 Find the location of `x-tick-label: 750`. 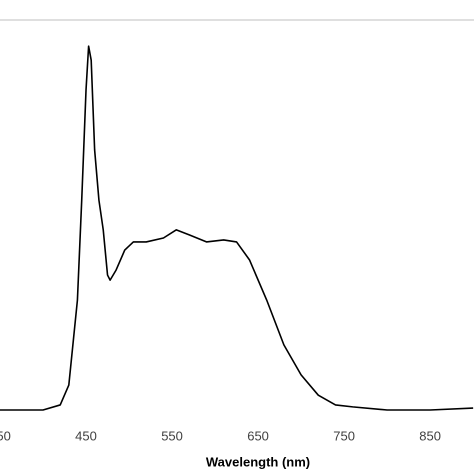

x-tick-label: 750 is located at coordinates (344, 435).